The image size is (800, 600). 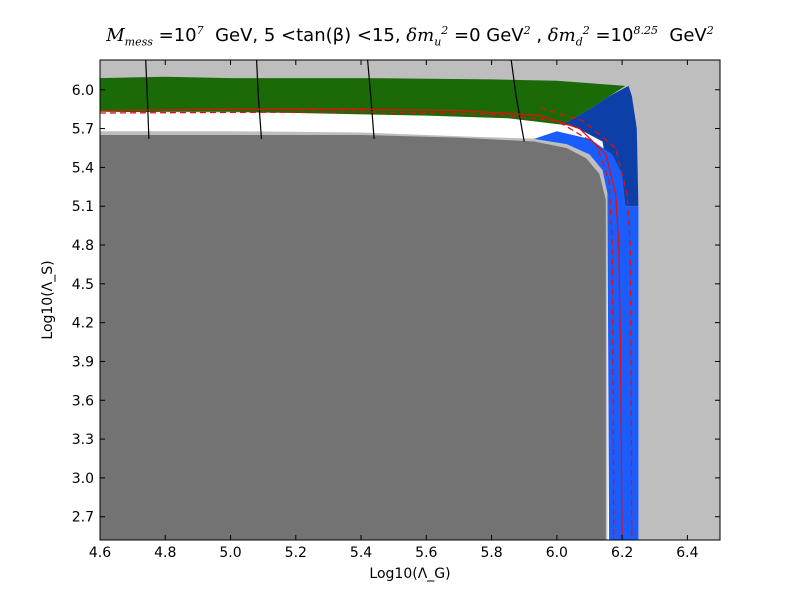 What do you see at coordinates (409, 574) in the screenshot?
I see `x-axis-label: Log10(Λ_G)` at bounding box center [409, 574].